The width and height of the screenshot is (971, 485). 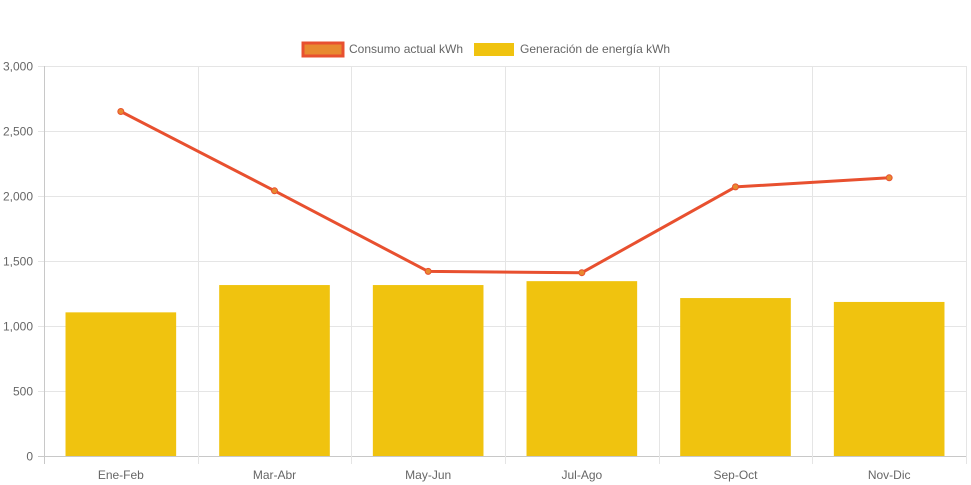 What do you see at coordinates (121, 475) in the screenshot?
I see `x-tick-label: Ene-Feb` at bounding box center [121, 475].